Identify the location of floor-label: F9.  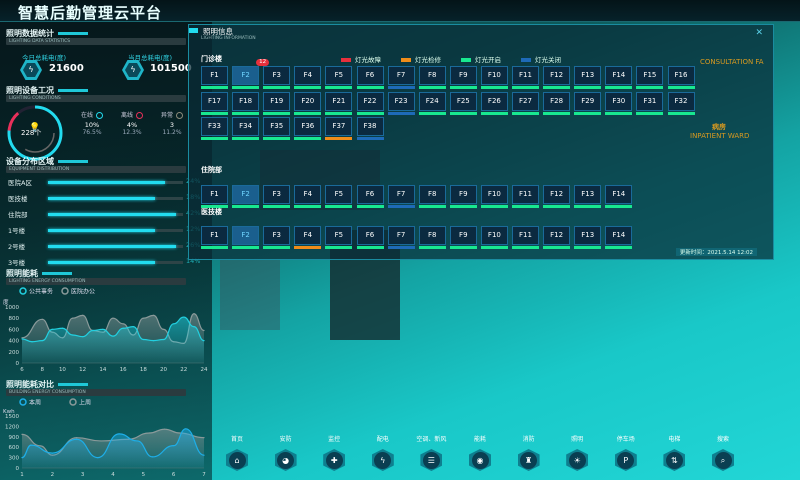
(463, 75).